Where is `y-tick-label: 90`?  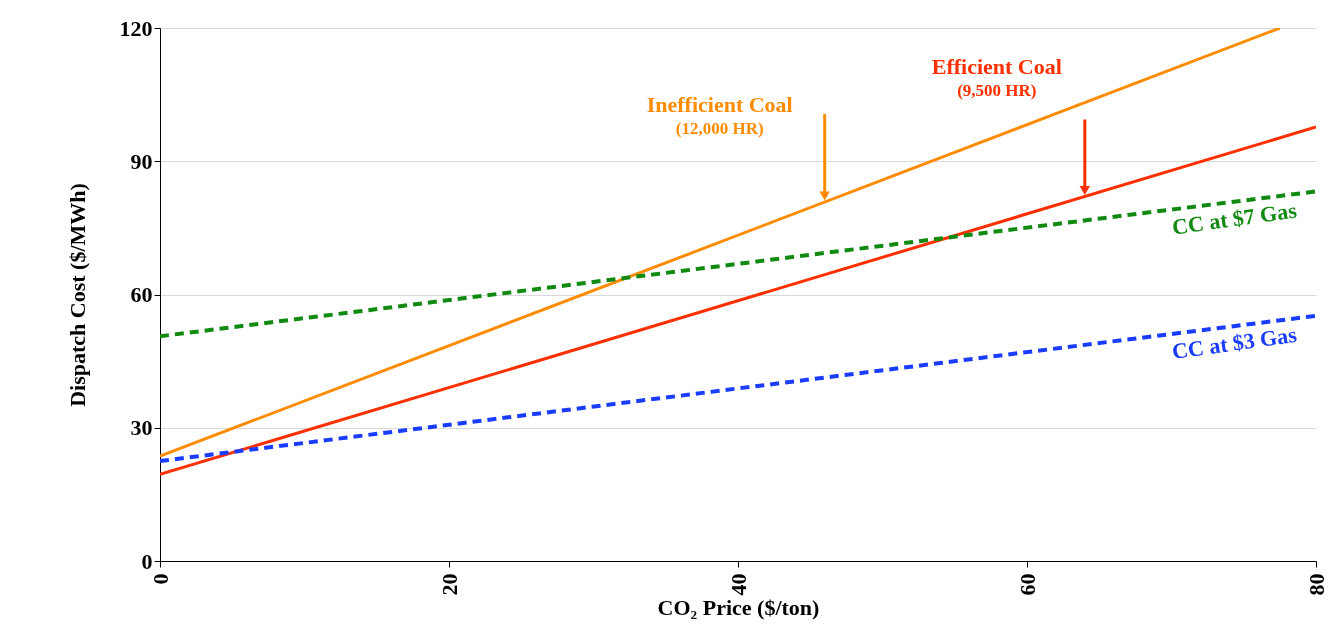 y-tick-label: 90 is located at coordinates (141, 161).